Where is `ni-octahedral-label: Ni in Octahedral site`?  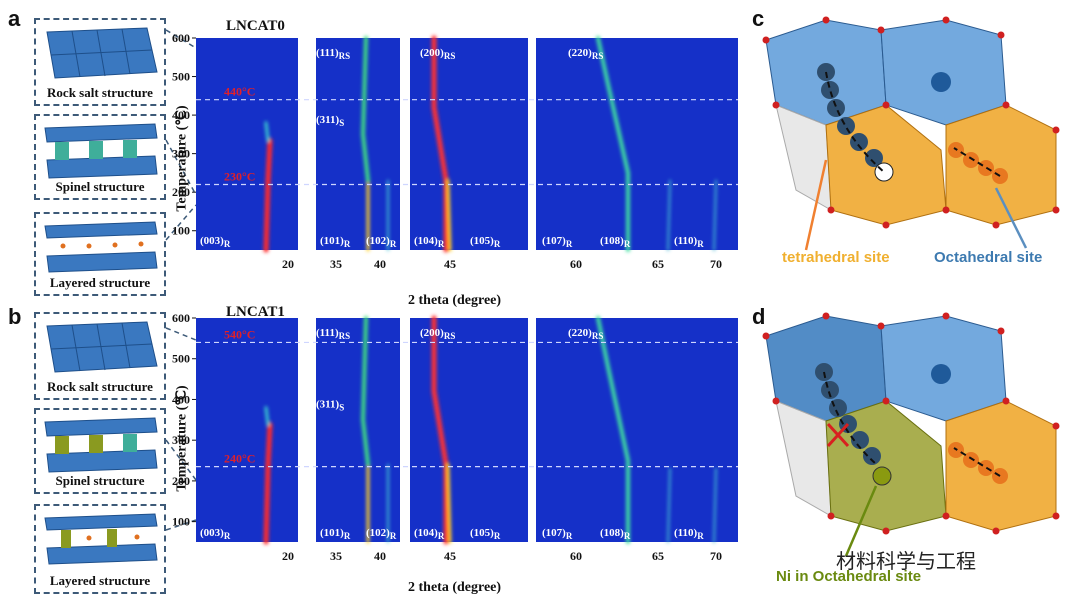
ni-octahedral-label: Ni in Octahedral site is located at coordinates (849, 576).